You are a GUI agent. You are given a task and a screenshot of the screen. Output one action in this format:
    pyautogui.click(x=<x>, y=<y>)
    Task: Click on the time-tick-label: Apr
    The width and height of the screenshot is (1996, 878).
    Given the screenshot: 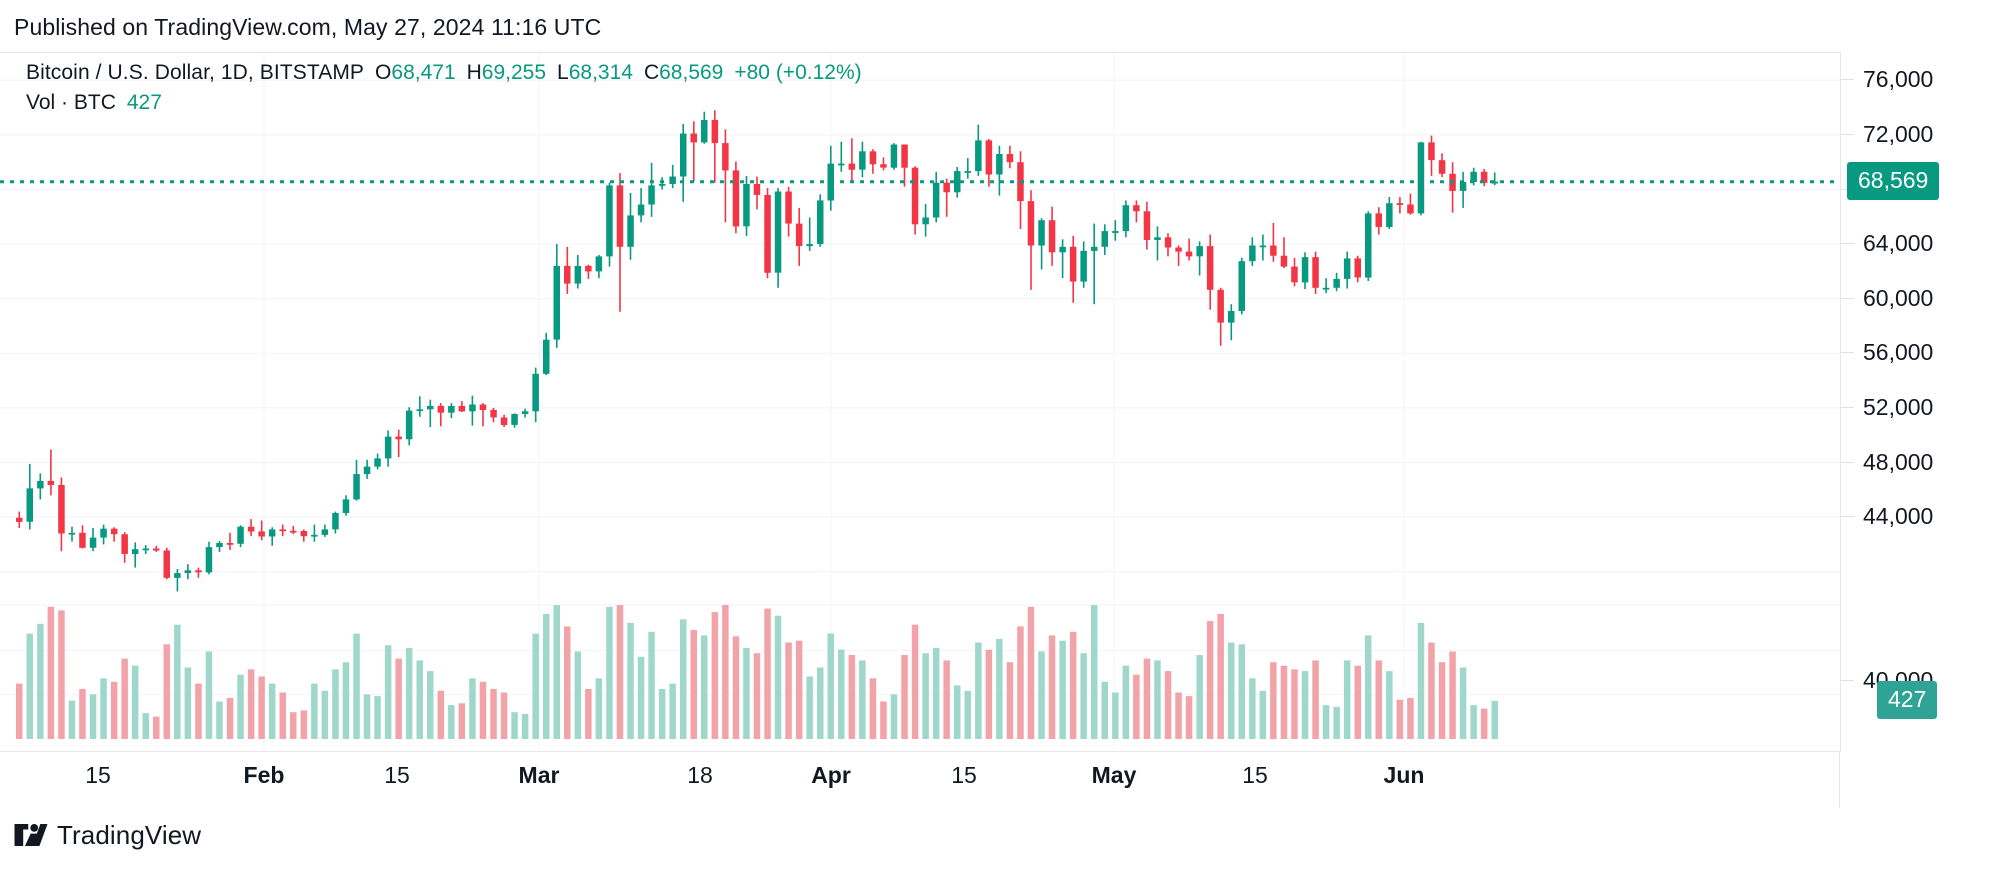 What is the action you would take?
    pyautogui.click(x=831, y=775)
    